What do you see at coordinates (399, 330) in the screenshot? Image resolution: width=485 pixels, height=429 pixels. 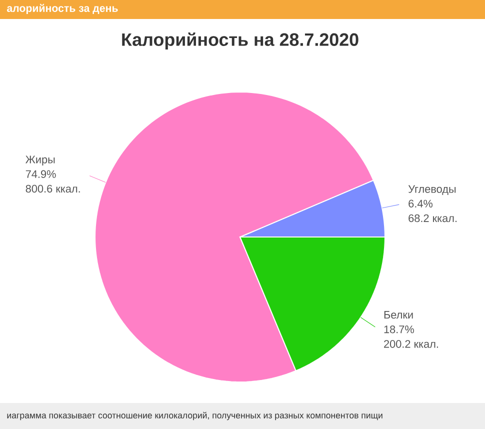 I see `data-label: 18.7%` at bounding box center [399, 330].